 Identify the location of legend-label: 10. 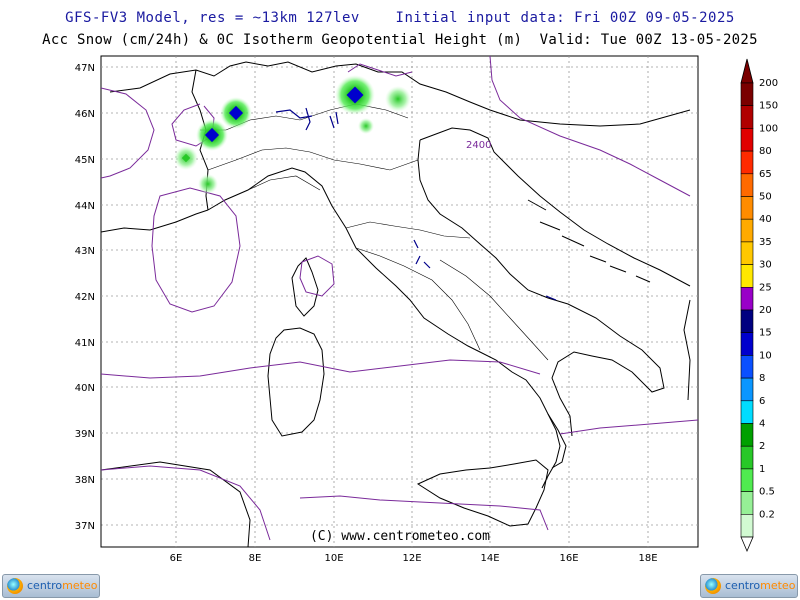
(765, 355).